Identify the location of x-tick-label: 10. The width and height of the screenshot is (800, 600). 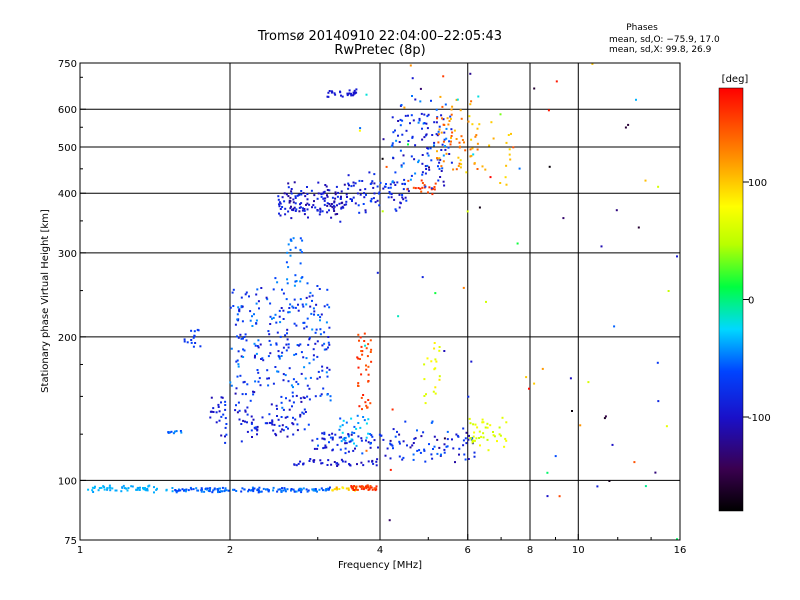
(578, 550).